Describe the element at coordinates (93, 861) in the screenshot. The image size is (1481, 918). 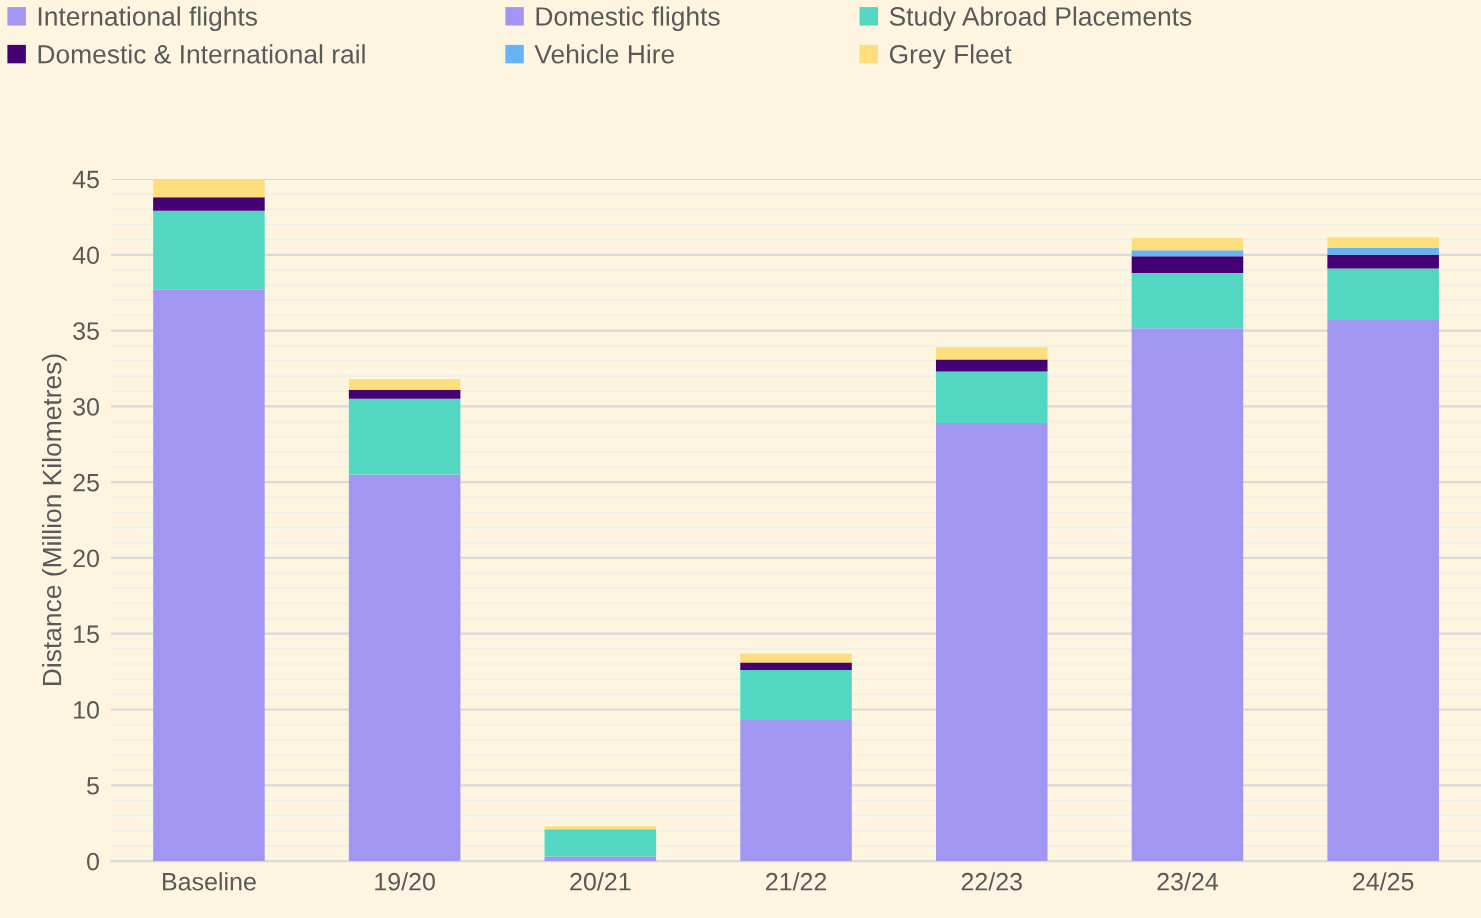
I see `y-tick-label: 0` at that location.